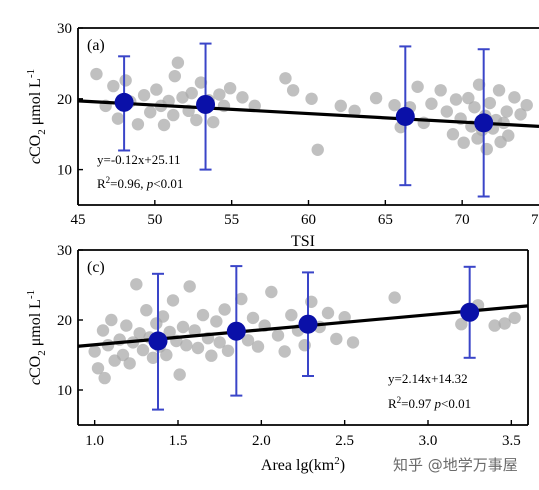  I want to click on x-tick-label: 1.0, so click(94, 441).